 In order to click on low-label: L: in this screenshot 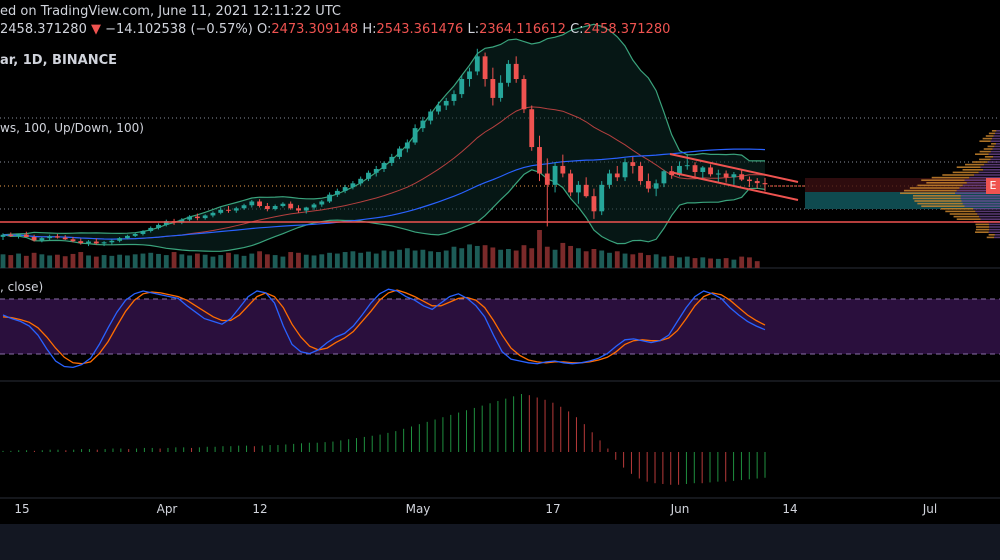, I will do `click(473, 29)`.